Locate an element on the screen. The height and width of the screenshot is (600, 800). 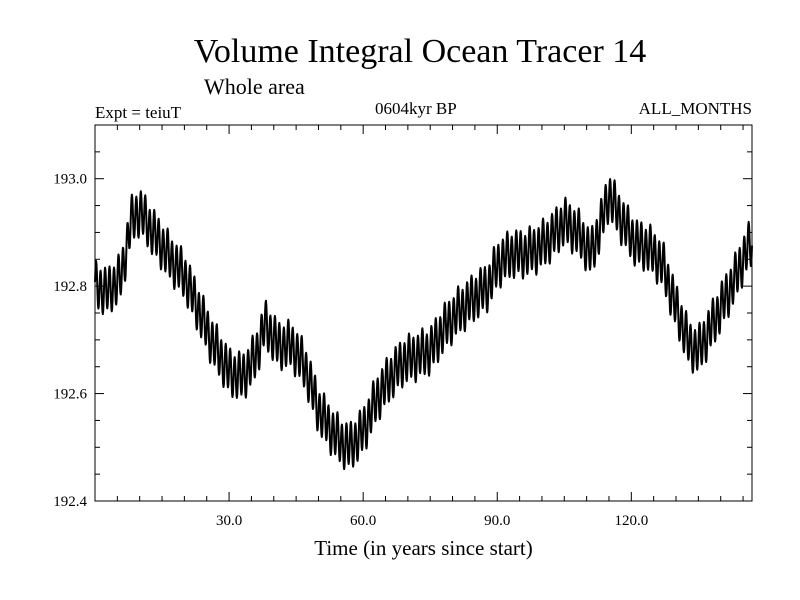
period-label: 0604kyr BP is located at coordinates (416, 108).